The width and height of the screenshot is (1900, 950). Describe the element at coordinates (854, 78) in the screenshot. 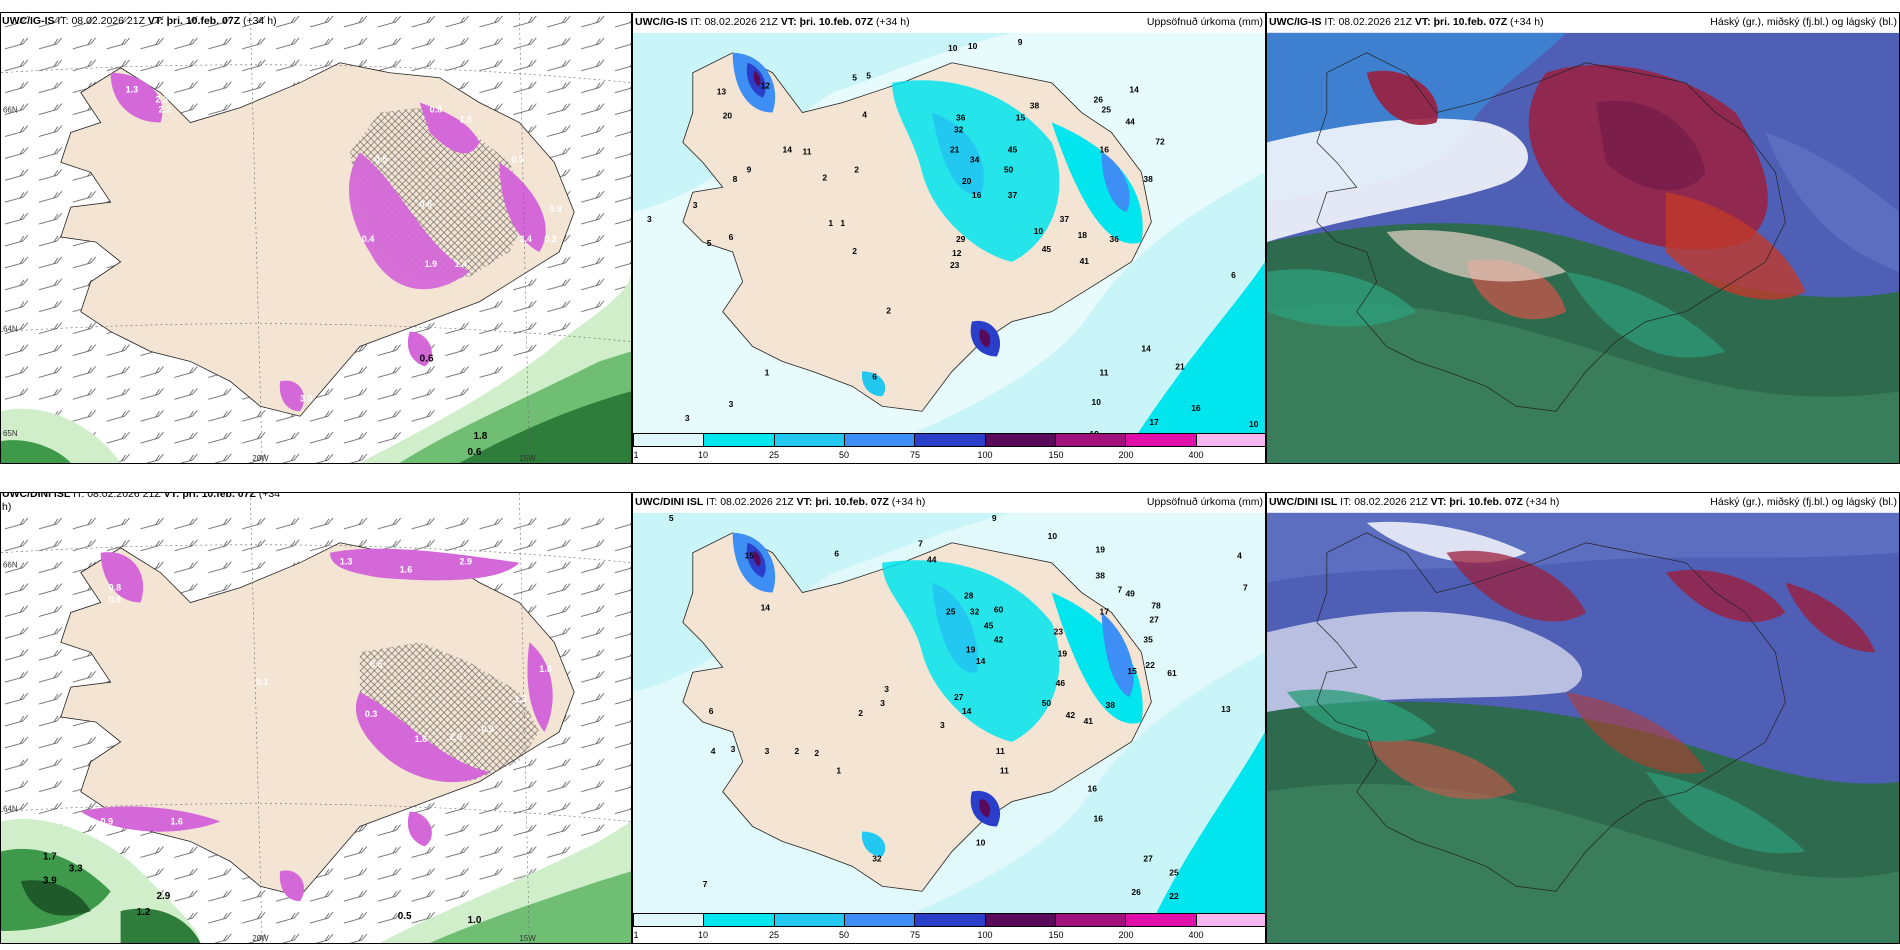

I see `precip-value: 5` at that location.